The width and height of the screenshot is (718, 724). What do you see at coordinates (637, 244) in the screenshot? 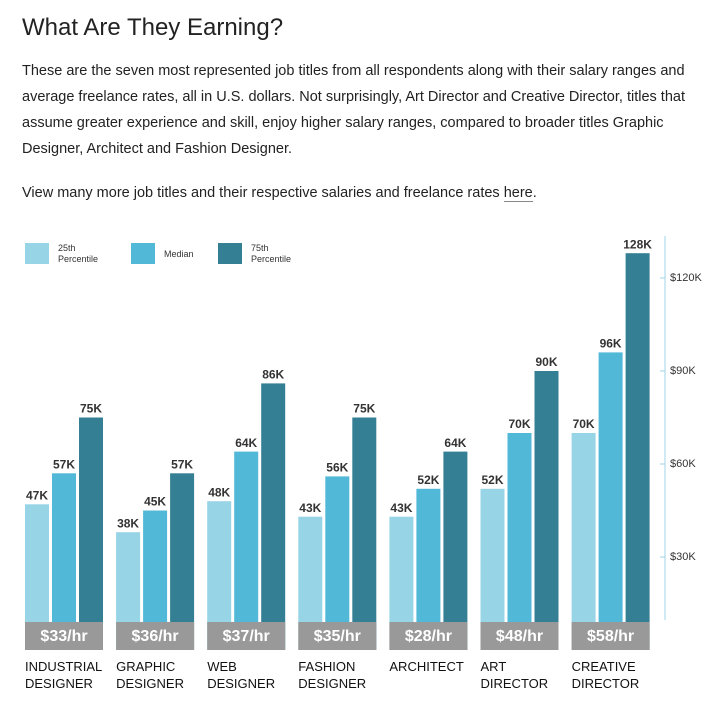
I see `value-label: 128K` at bounding box center [637, 244].